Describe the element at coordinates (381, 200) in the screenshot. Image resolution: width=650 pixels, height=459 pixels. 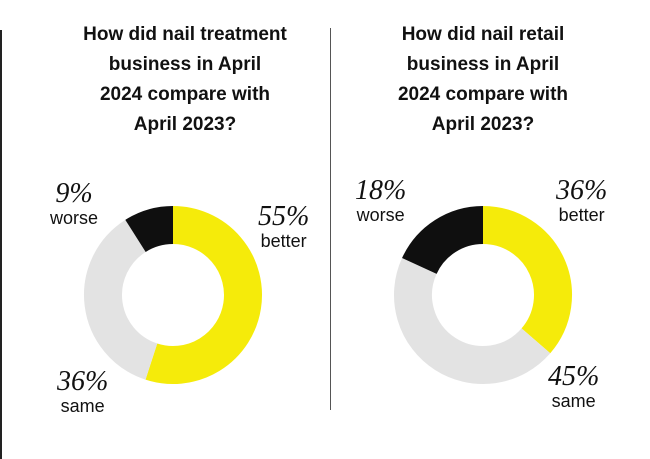
I see `label-retail-worse: 18% worse` at that location.